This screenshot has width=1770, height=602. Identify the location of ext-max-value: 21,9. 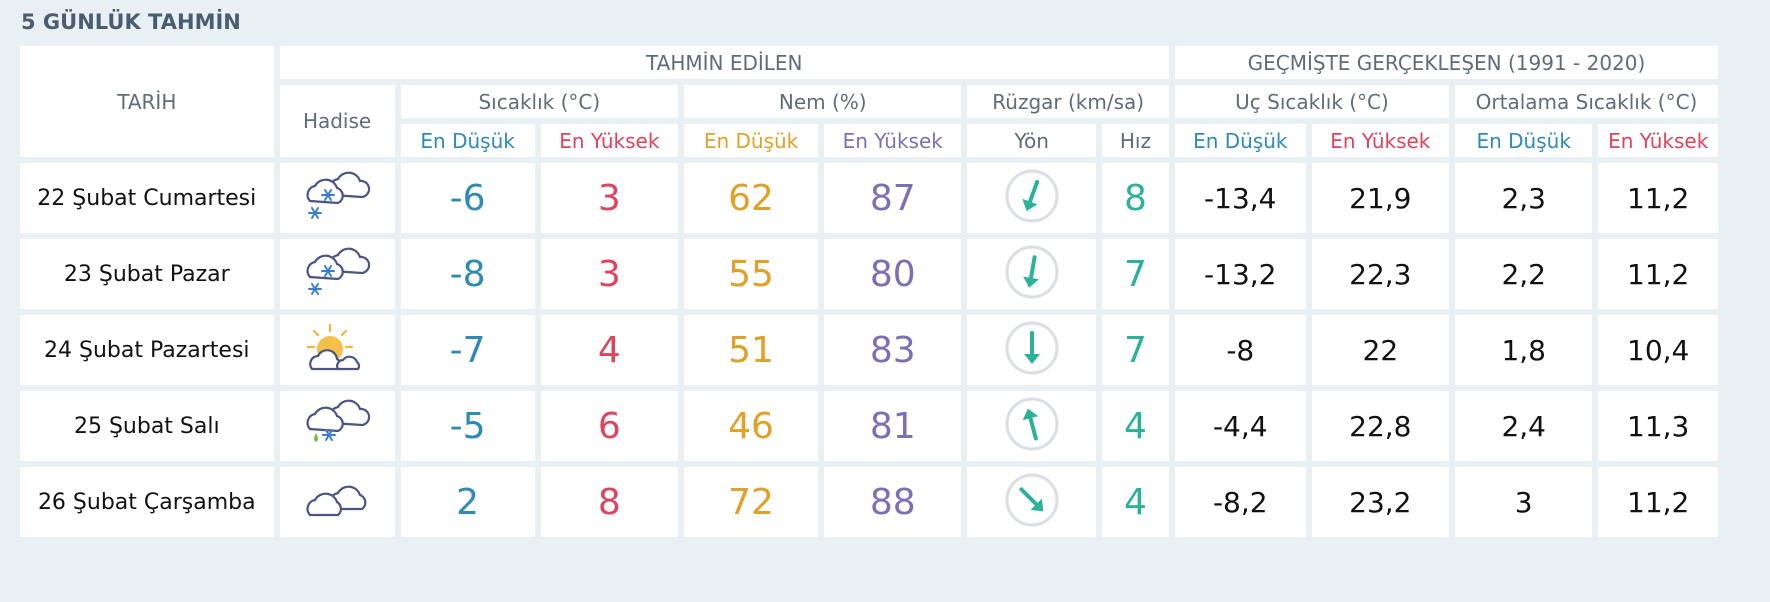
(1380, 198).